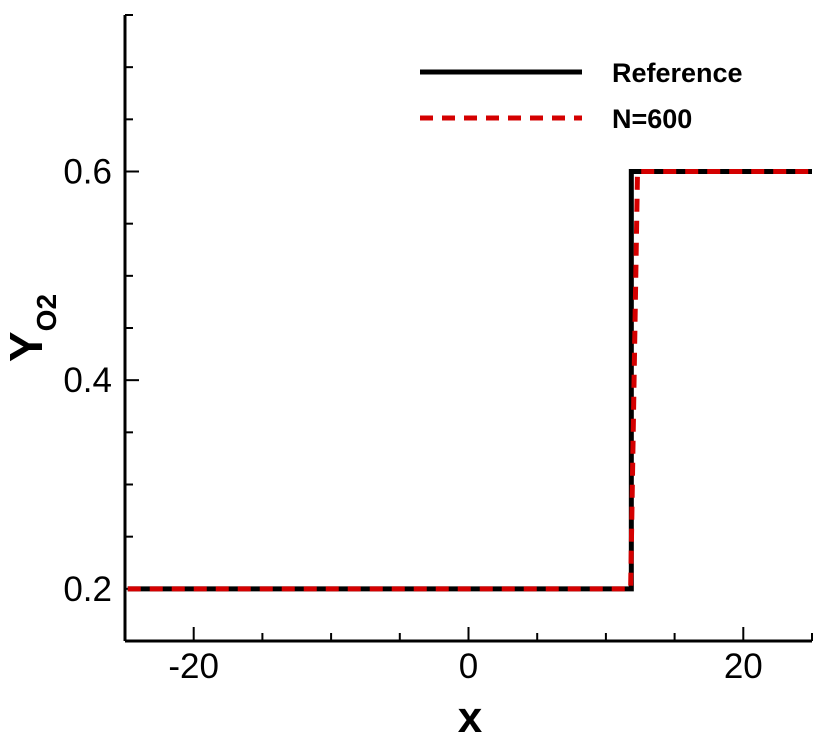  What do you see at coordinates (677, 73) in the screenshot?
I see `legend-label-1: Reference` at bounding box center [677, 73].